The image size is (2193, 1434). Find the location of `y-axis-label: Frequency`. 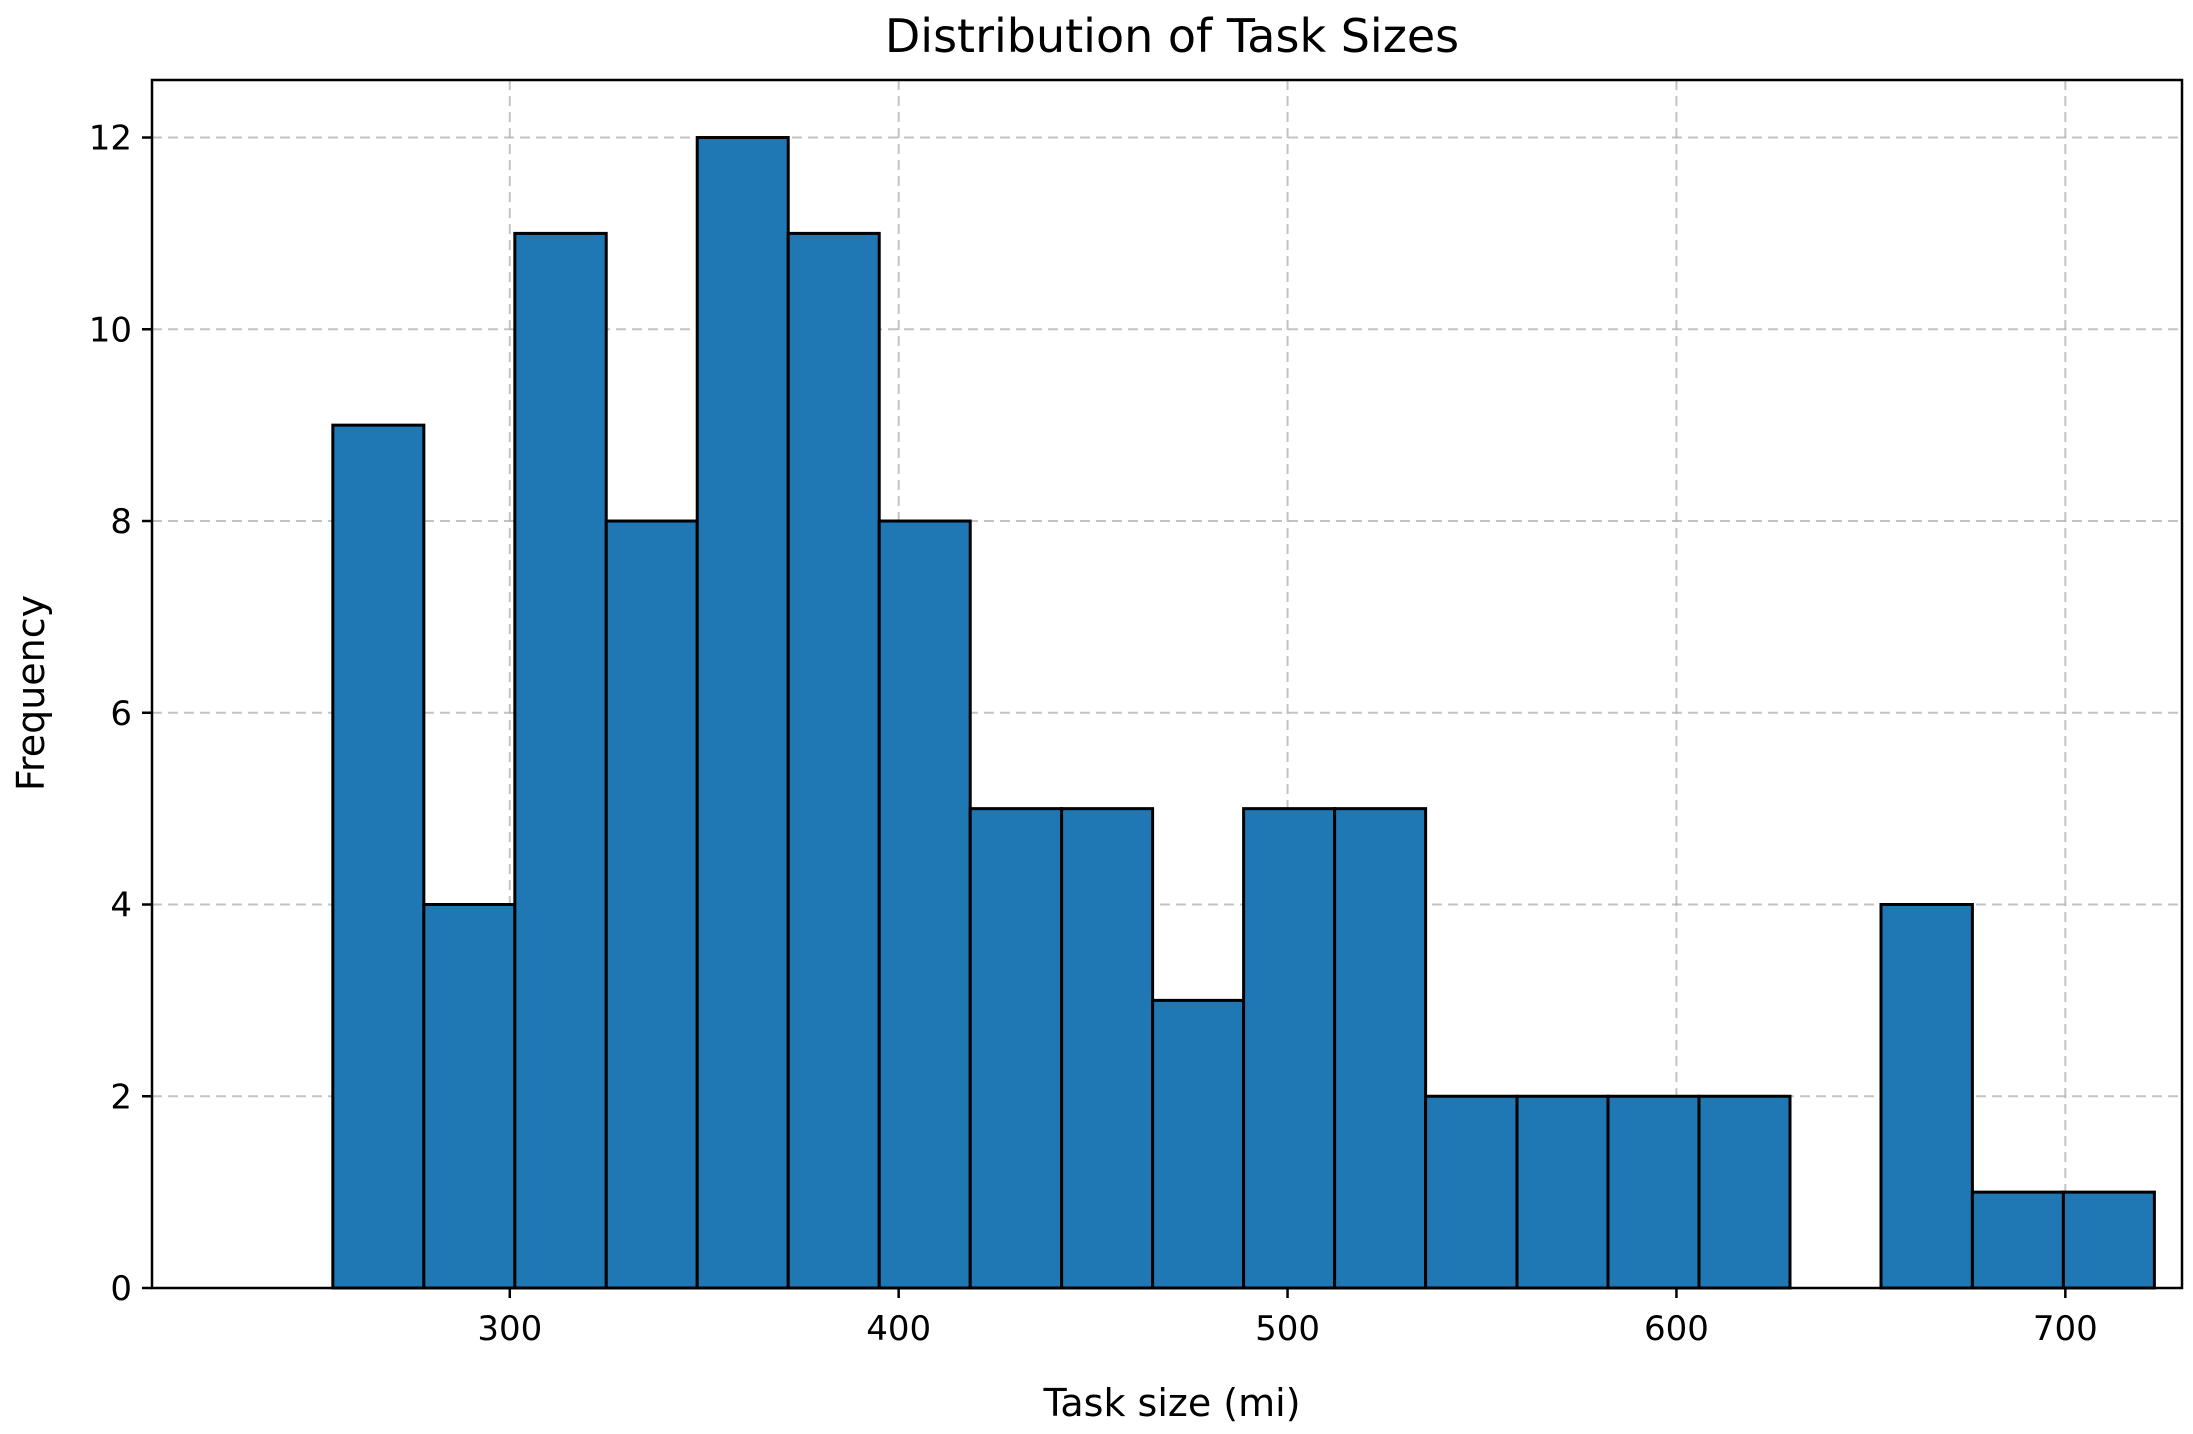

y-axis-label: Frequency is located at coordinates (31, 693).